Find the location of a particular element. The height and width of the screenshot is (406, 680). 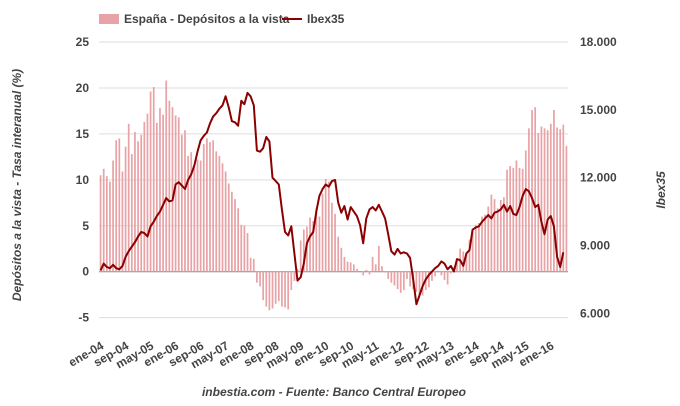

y2-axis-title: Ibex35 is located at coordinates (661, 190).